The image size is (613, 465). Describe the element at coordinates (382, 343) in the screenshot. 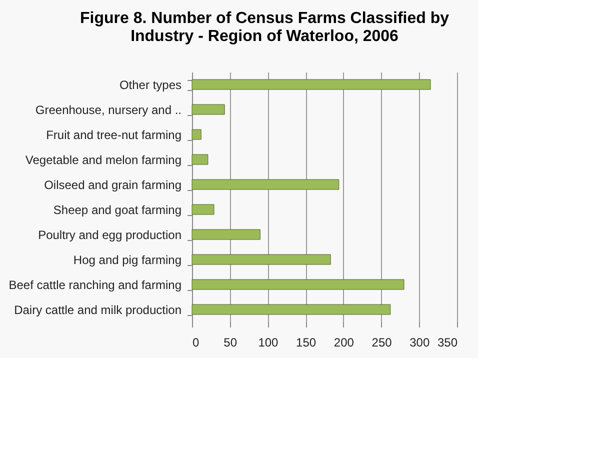

I see `x-tick-label: 250` at that location.